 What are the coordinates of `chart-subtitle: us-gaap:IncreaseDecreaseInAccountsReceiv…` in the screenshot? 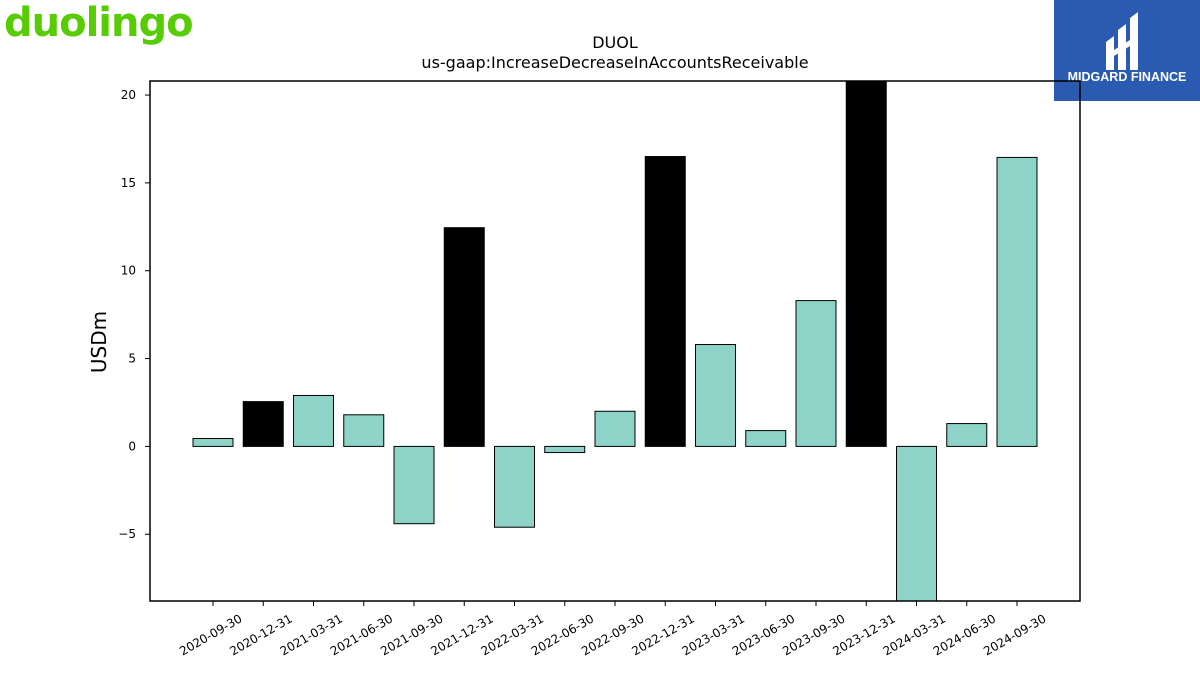 It's located at (614, 62).